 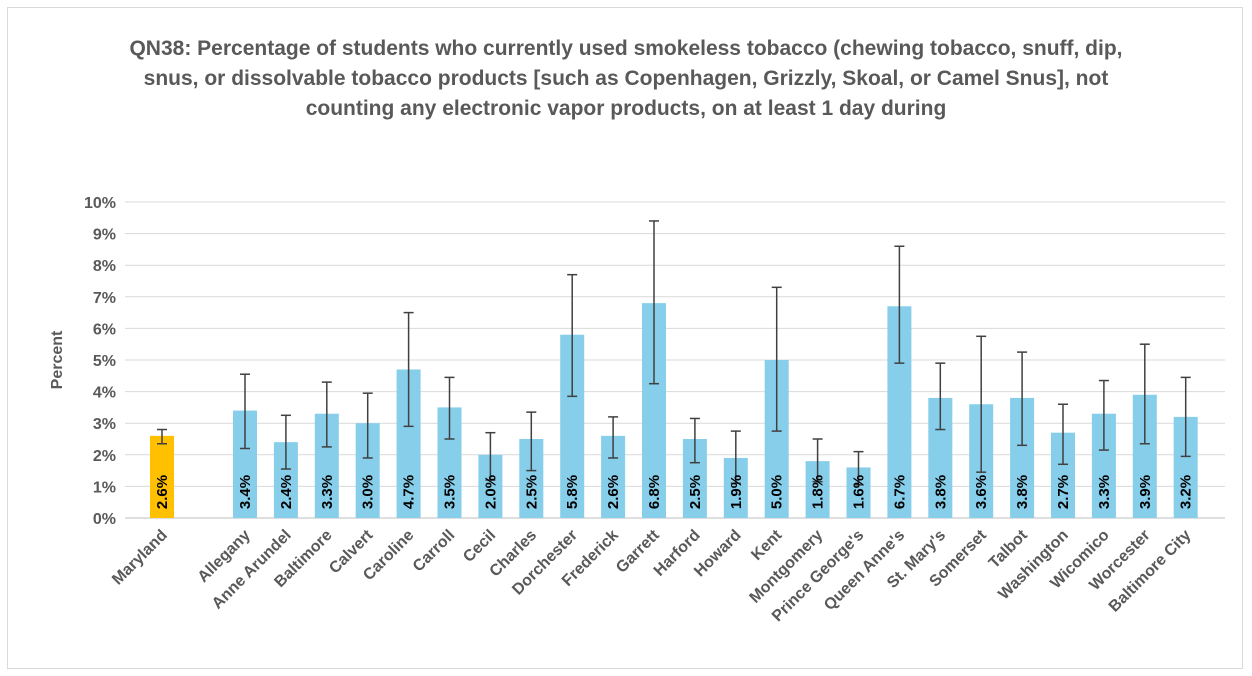 I want to click on y-tick-label: 8%, so click(x=104, y=266).